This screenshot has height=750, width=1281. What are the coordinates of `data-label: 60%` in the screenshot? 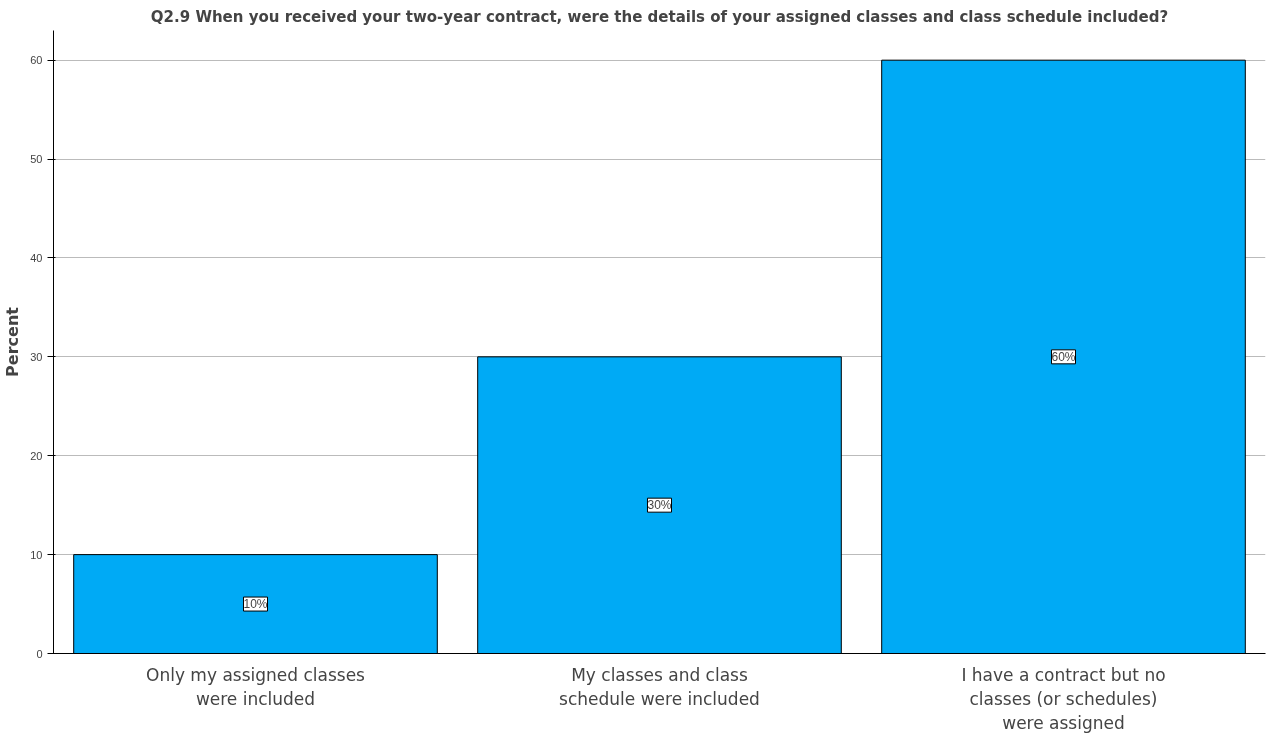 It's located at (1063, 356).